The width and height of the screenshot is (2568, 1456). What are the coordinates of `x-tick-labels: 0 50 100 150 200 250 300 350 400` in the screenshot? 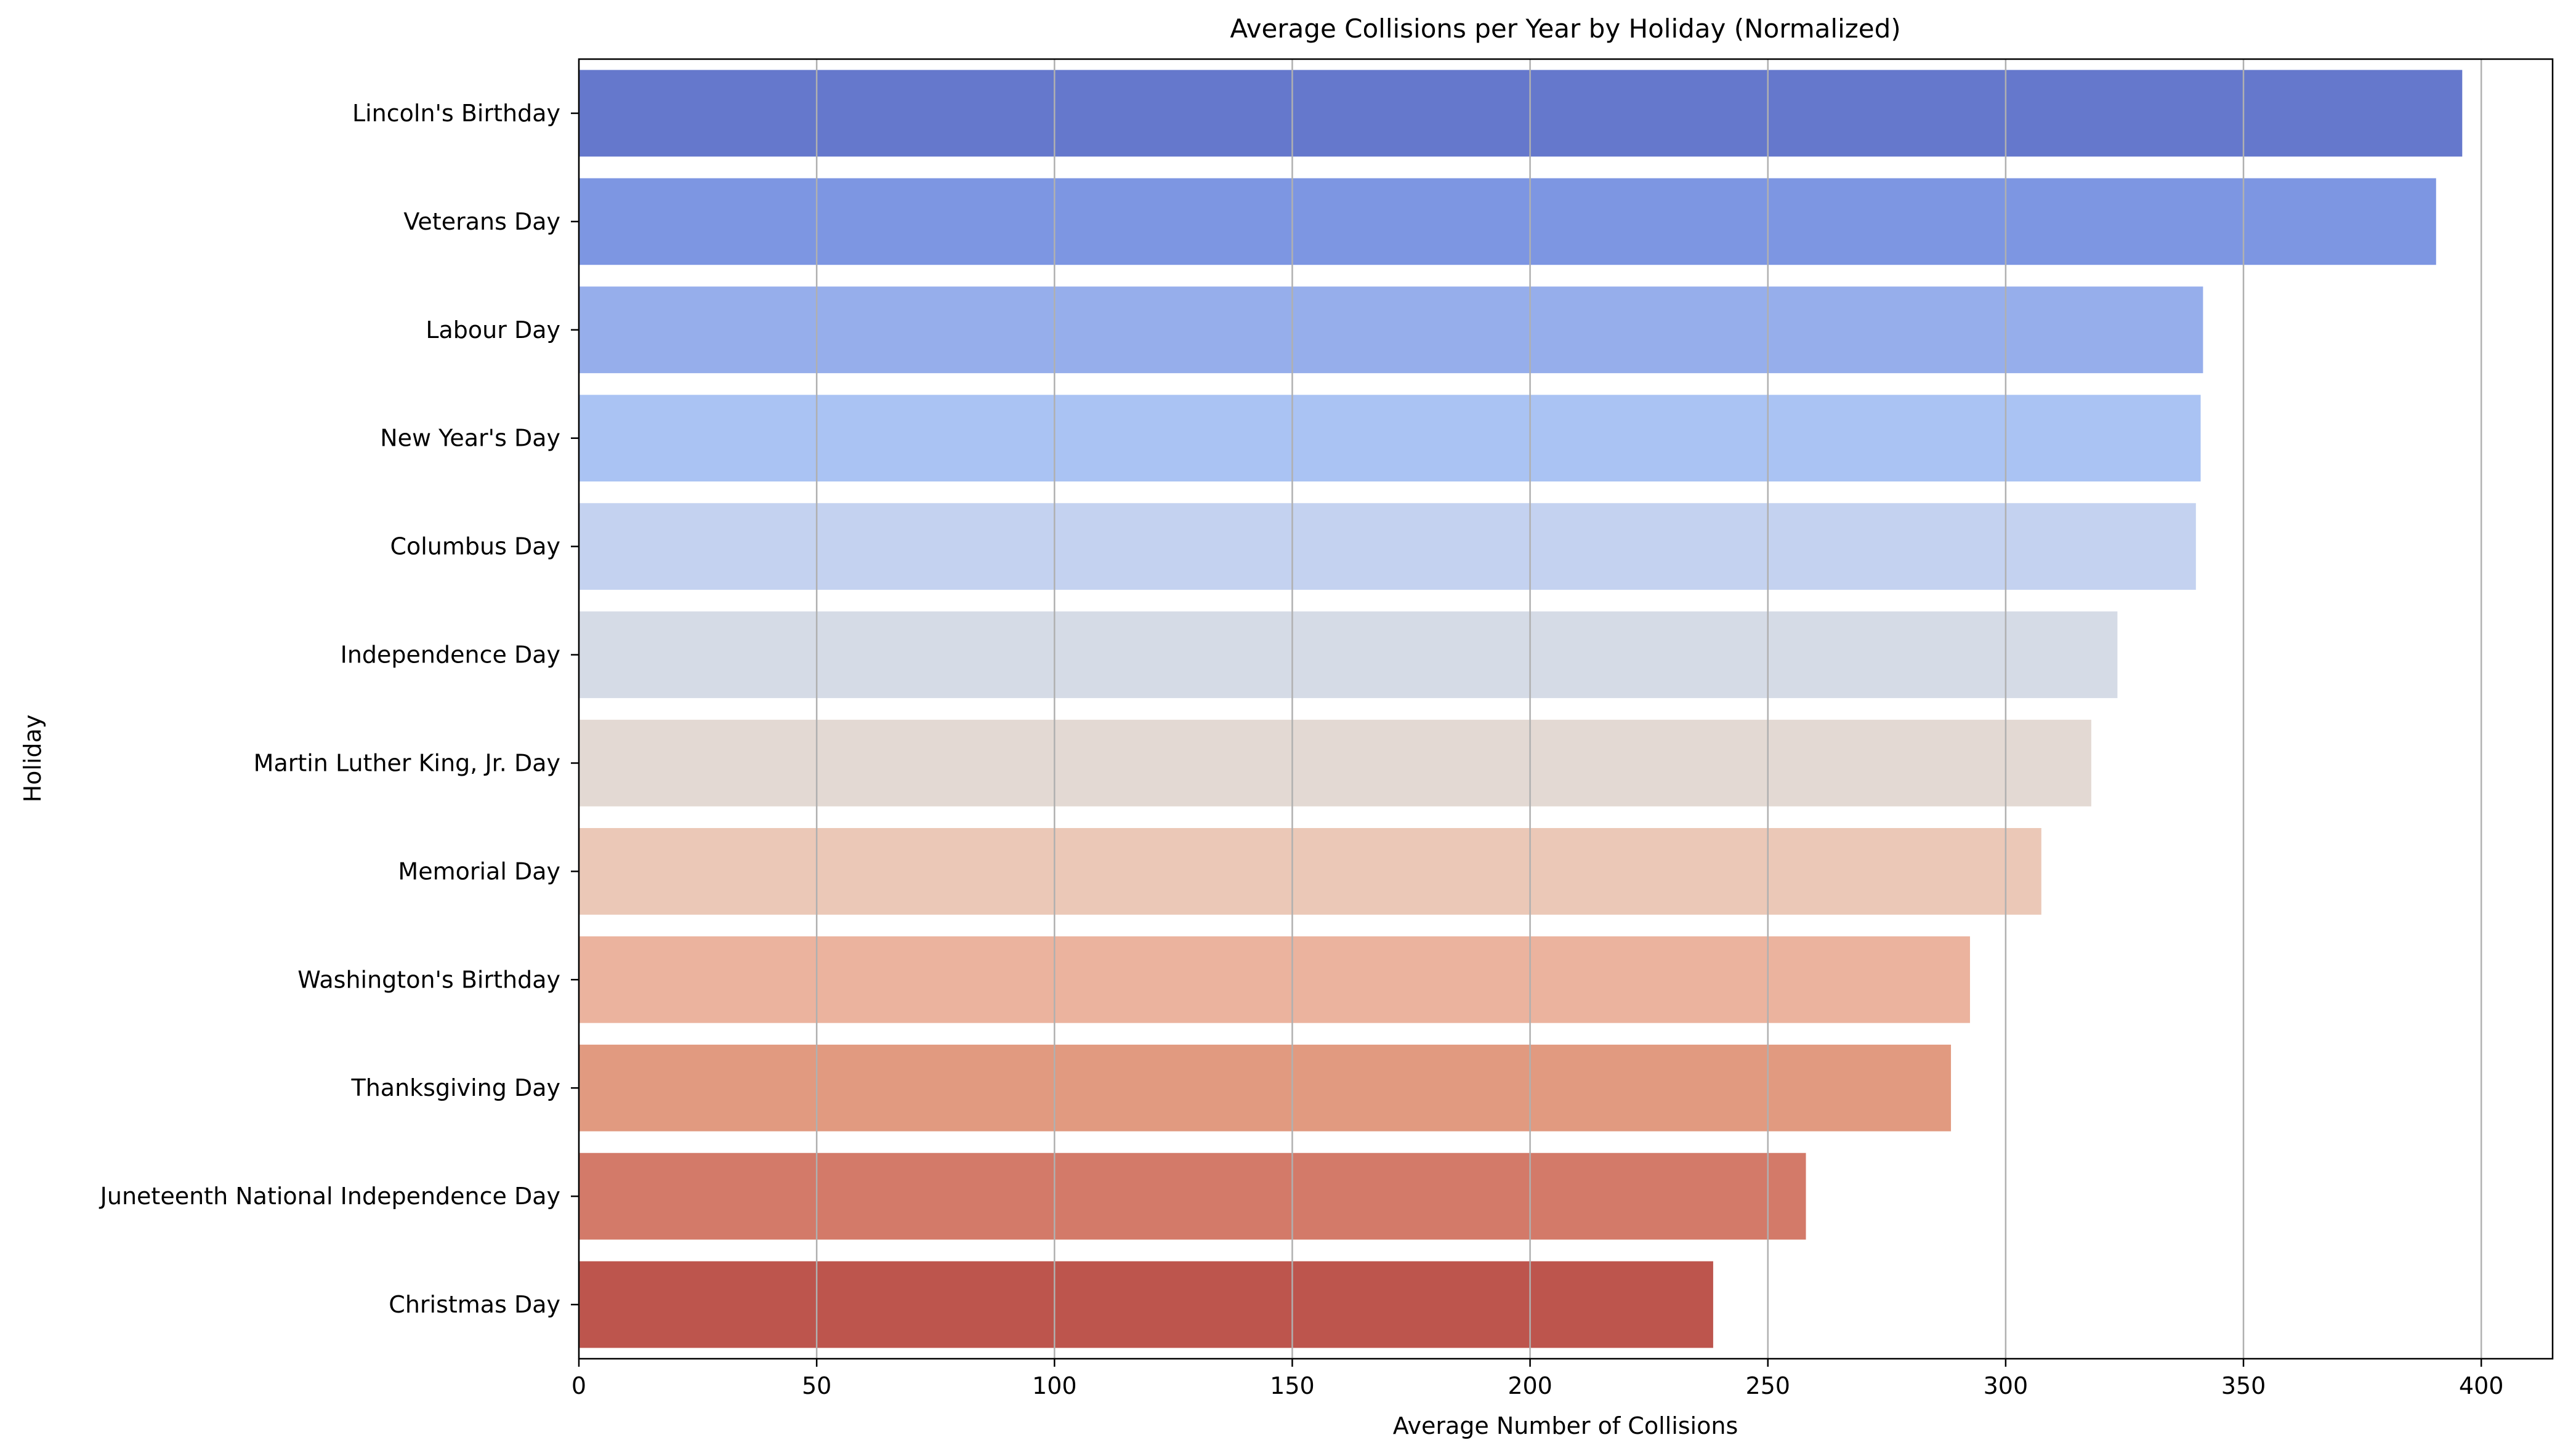 It's located at (1537, 1386).